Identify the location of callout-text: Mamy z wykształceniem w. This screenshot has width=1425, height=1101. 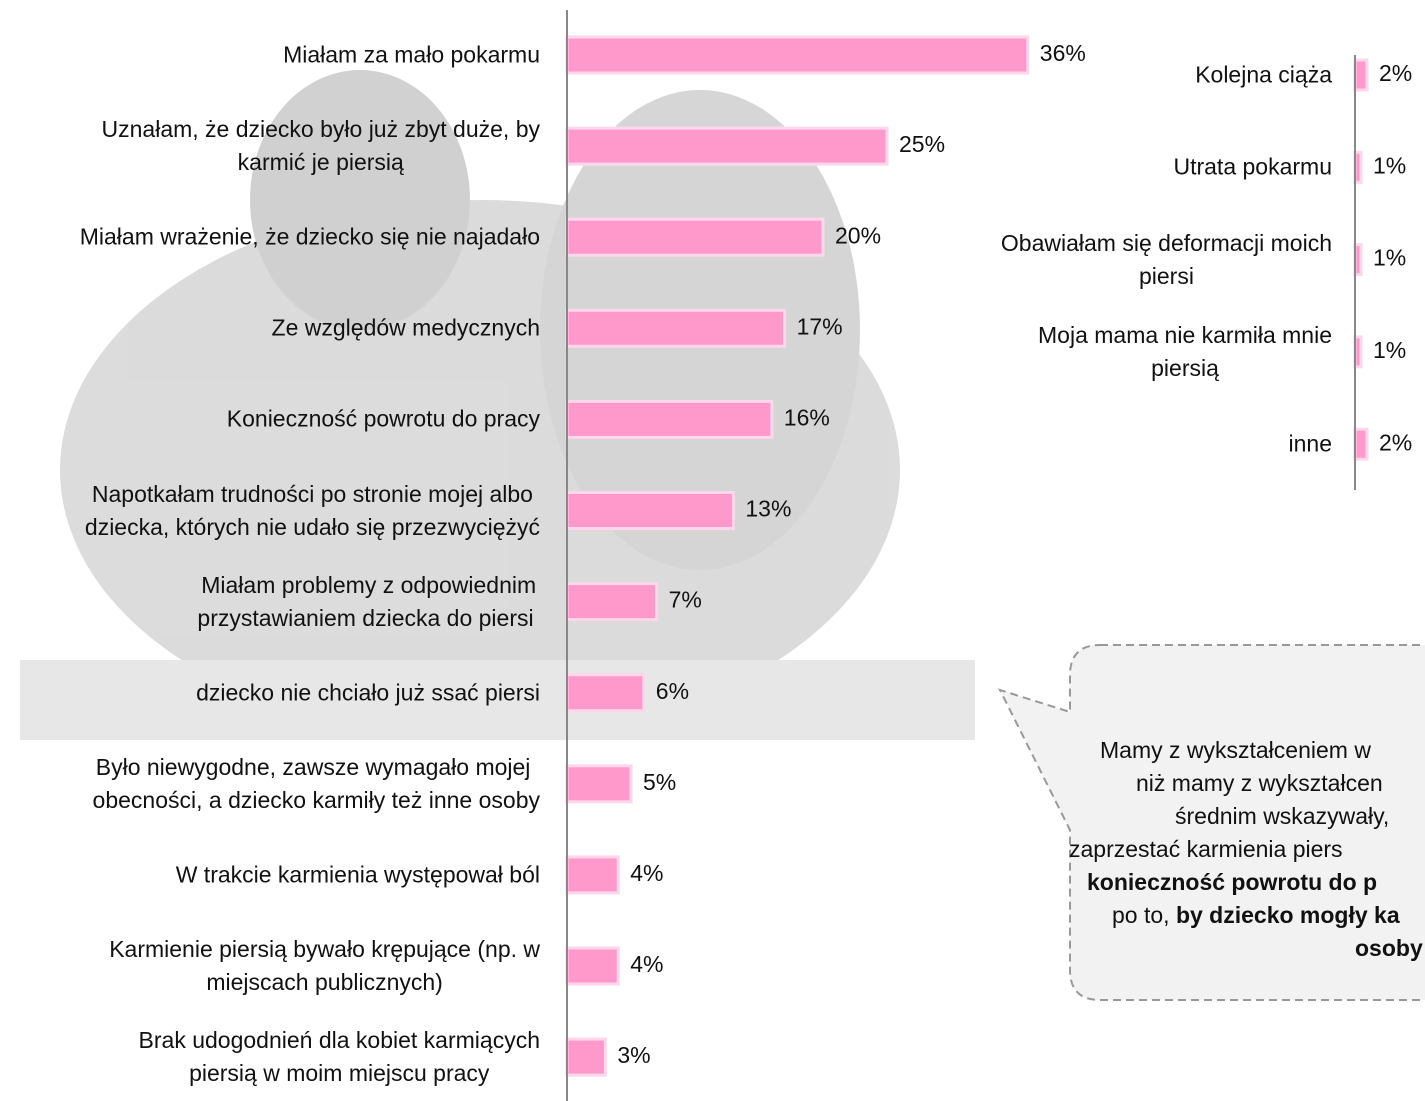
(1235, 750).